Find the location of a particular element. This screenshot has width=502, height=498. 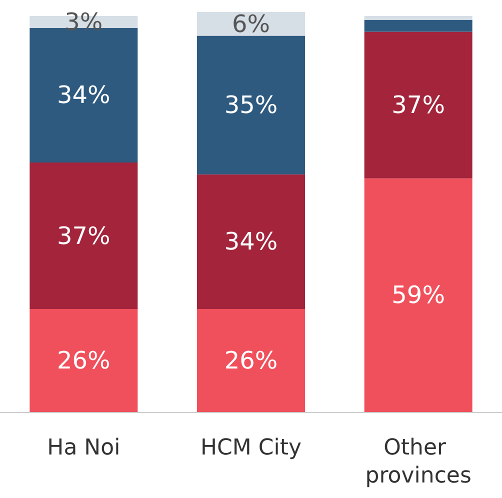

data-label: 35% is located at coordinates (251, 105).